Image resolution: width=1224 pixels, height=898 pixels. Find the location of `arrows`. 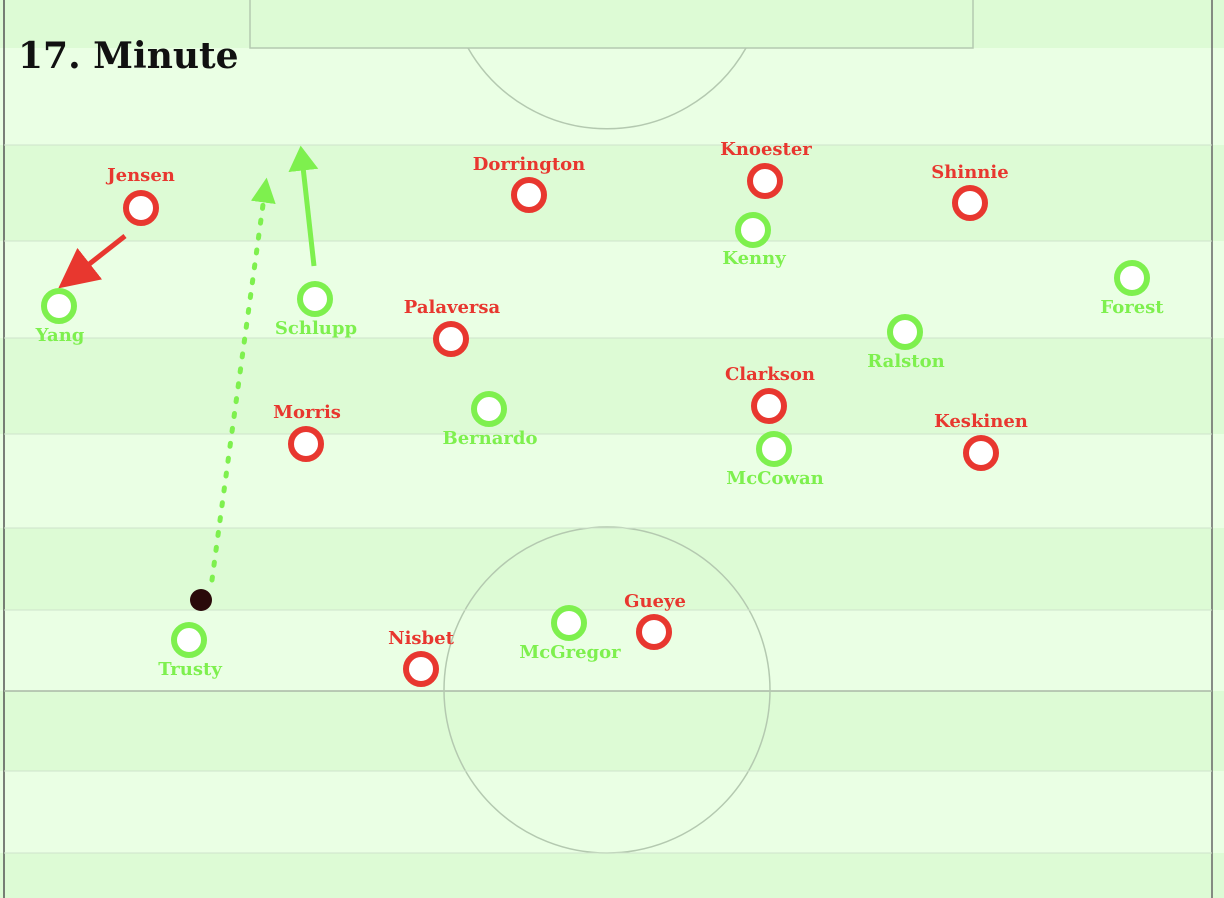

arrows is located at coordinates (188, 364).